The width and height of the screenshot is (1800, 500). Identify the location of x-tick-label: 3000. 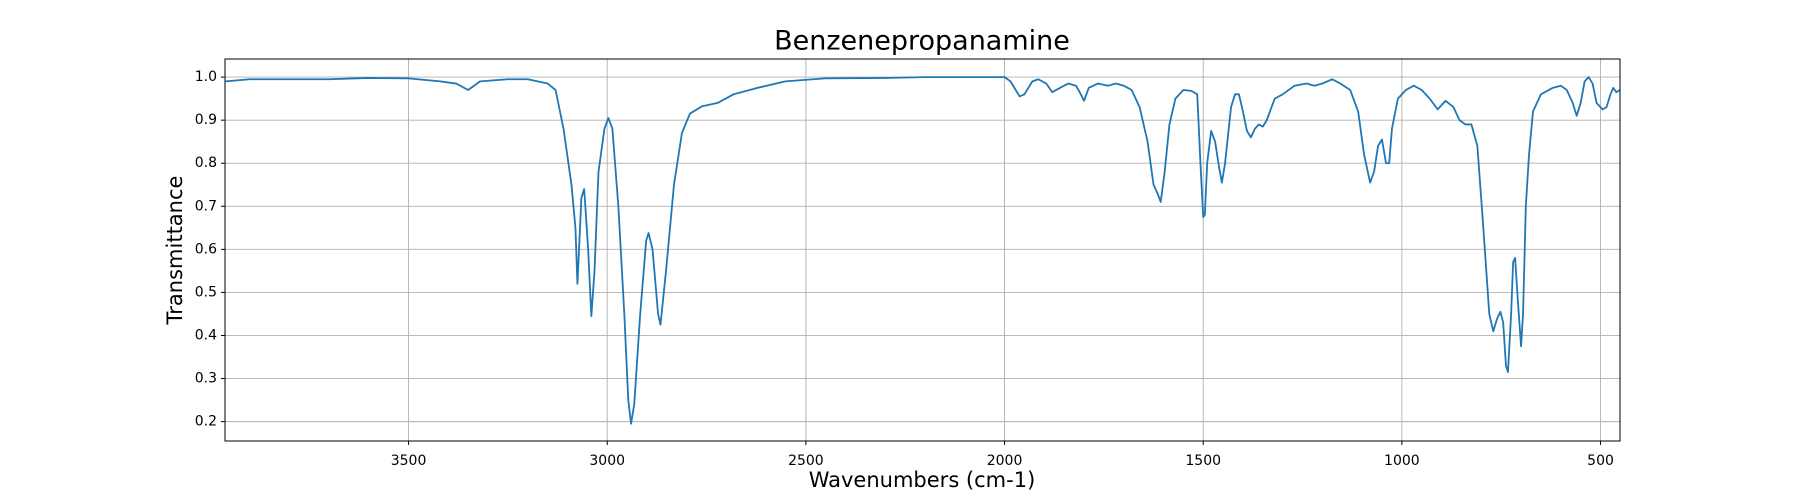
(607, 461).